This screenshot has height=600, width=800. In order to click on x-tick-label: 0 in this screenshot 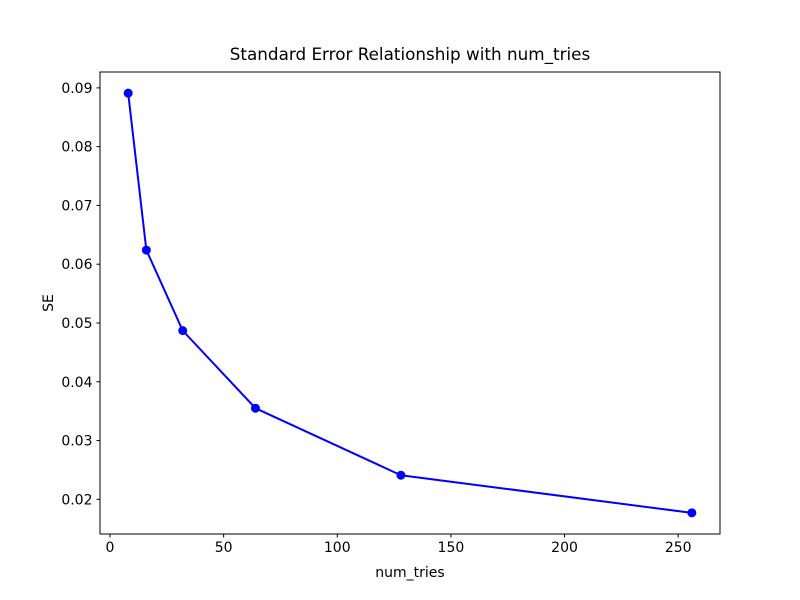, I will do `click(110, 548)`.